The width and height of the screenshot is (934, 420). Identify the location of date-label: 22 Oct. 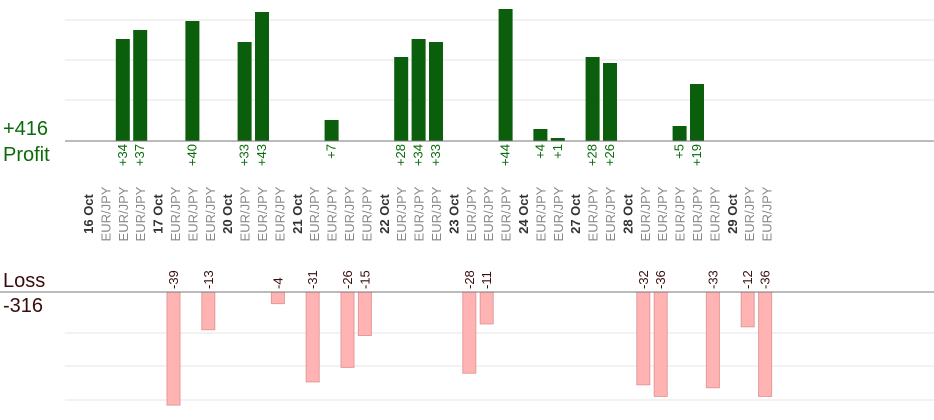
(384, 213).